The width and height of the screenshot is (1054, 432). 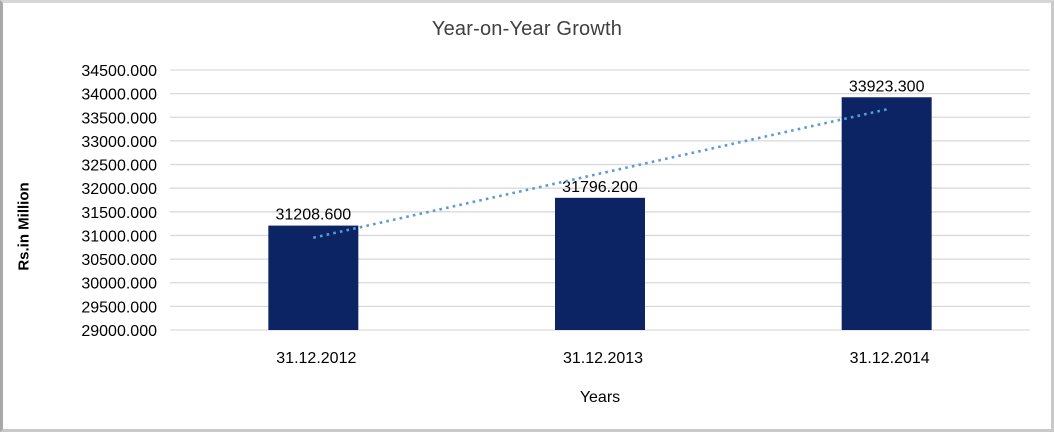 What do you see at coordinates (119, 166) in the screenshot?
I see `y-tick-label: 32500.000` at bounding box center [119, 166].